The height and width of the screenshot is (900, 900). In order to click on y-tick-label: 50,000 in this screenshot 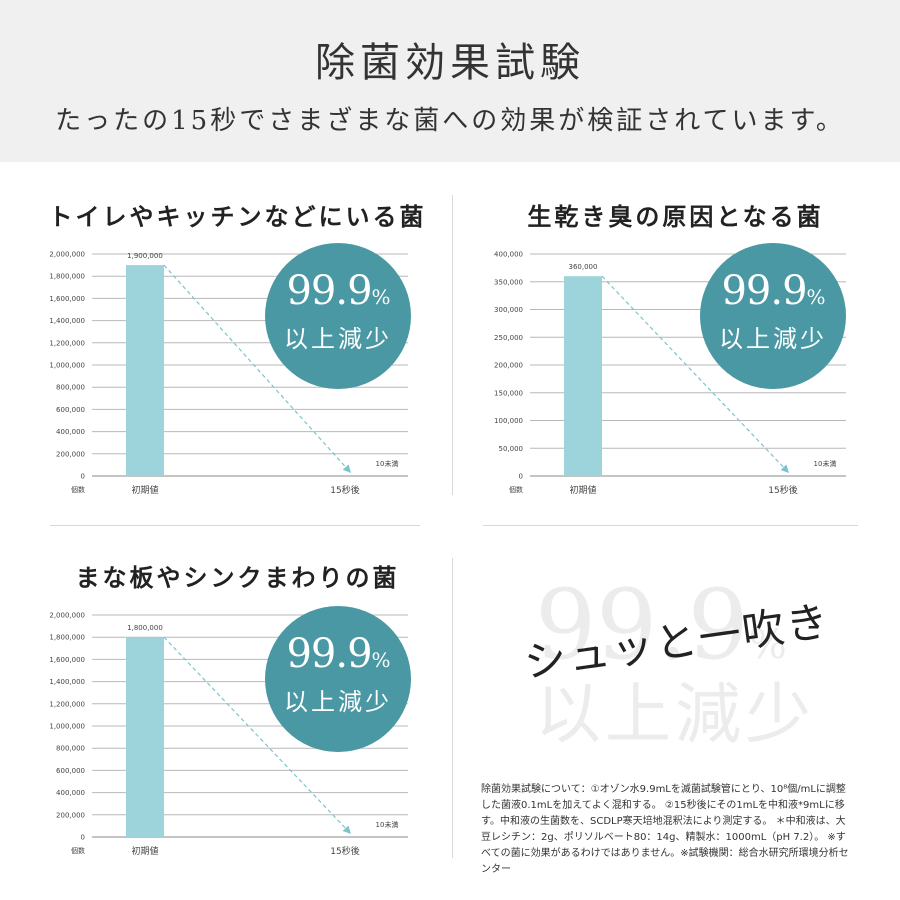, I will do `click(511, 449)`.